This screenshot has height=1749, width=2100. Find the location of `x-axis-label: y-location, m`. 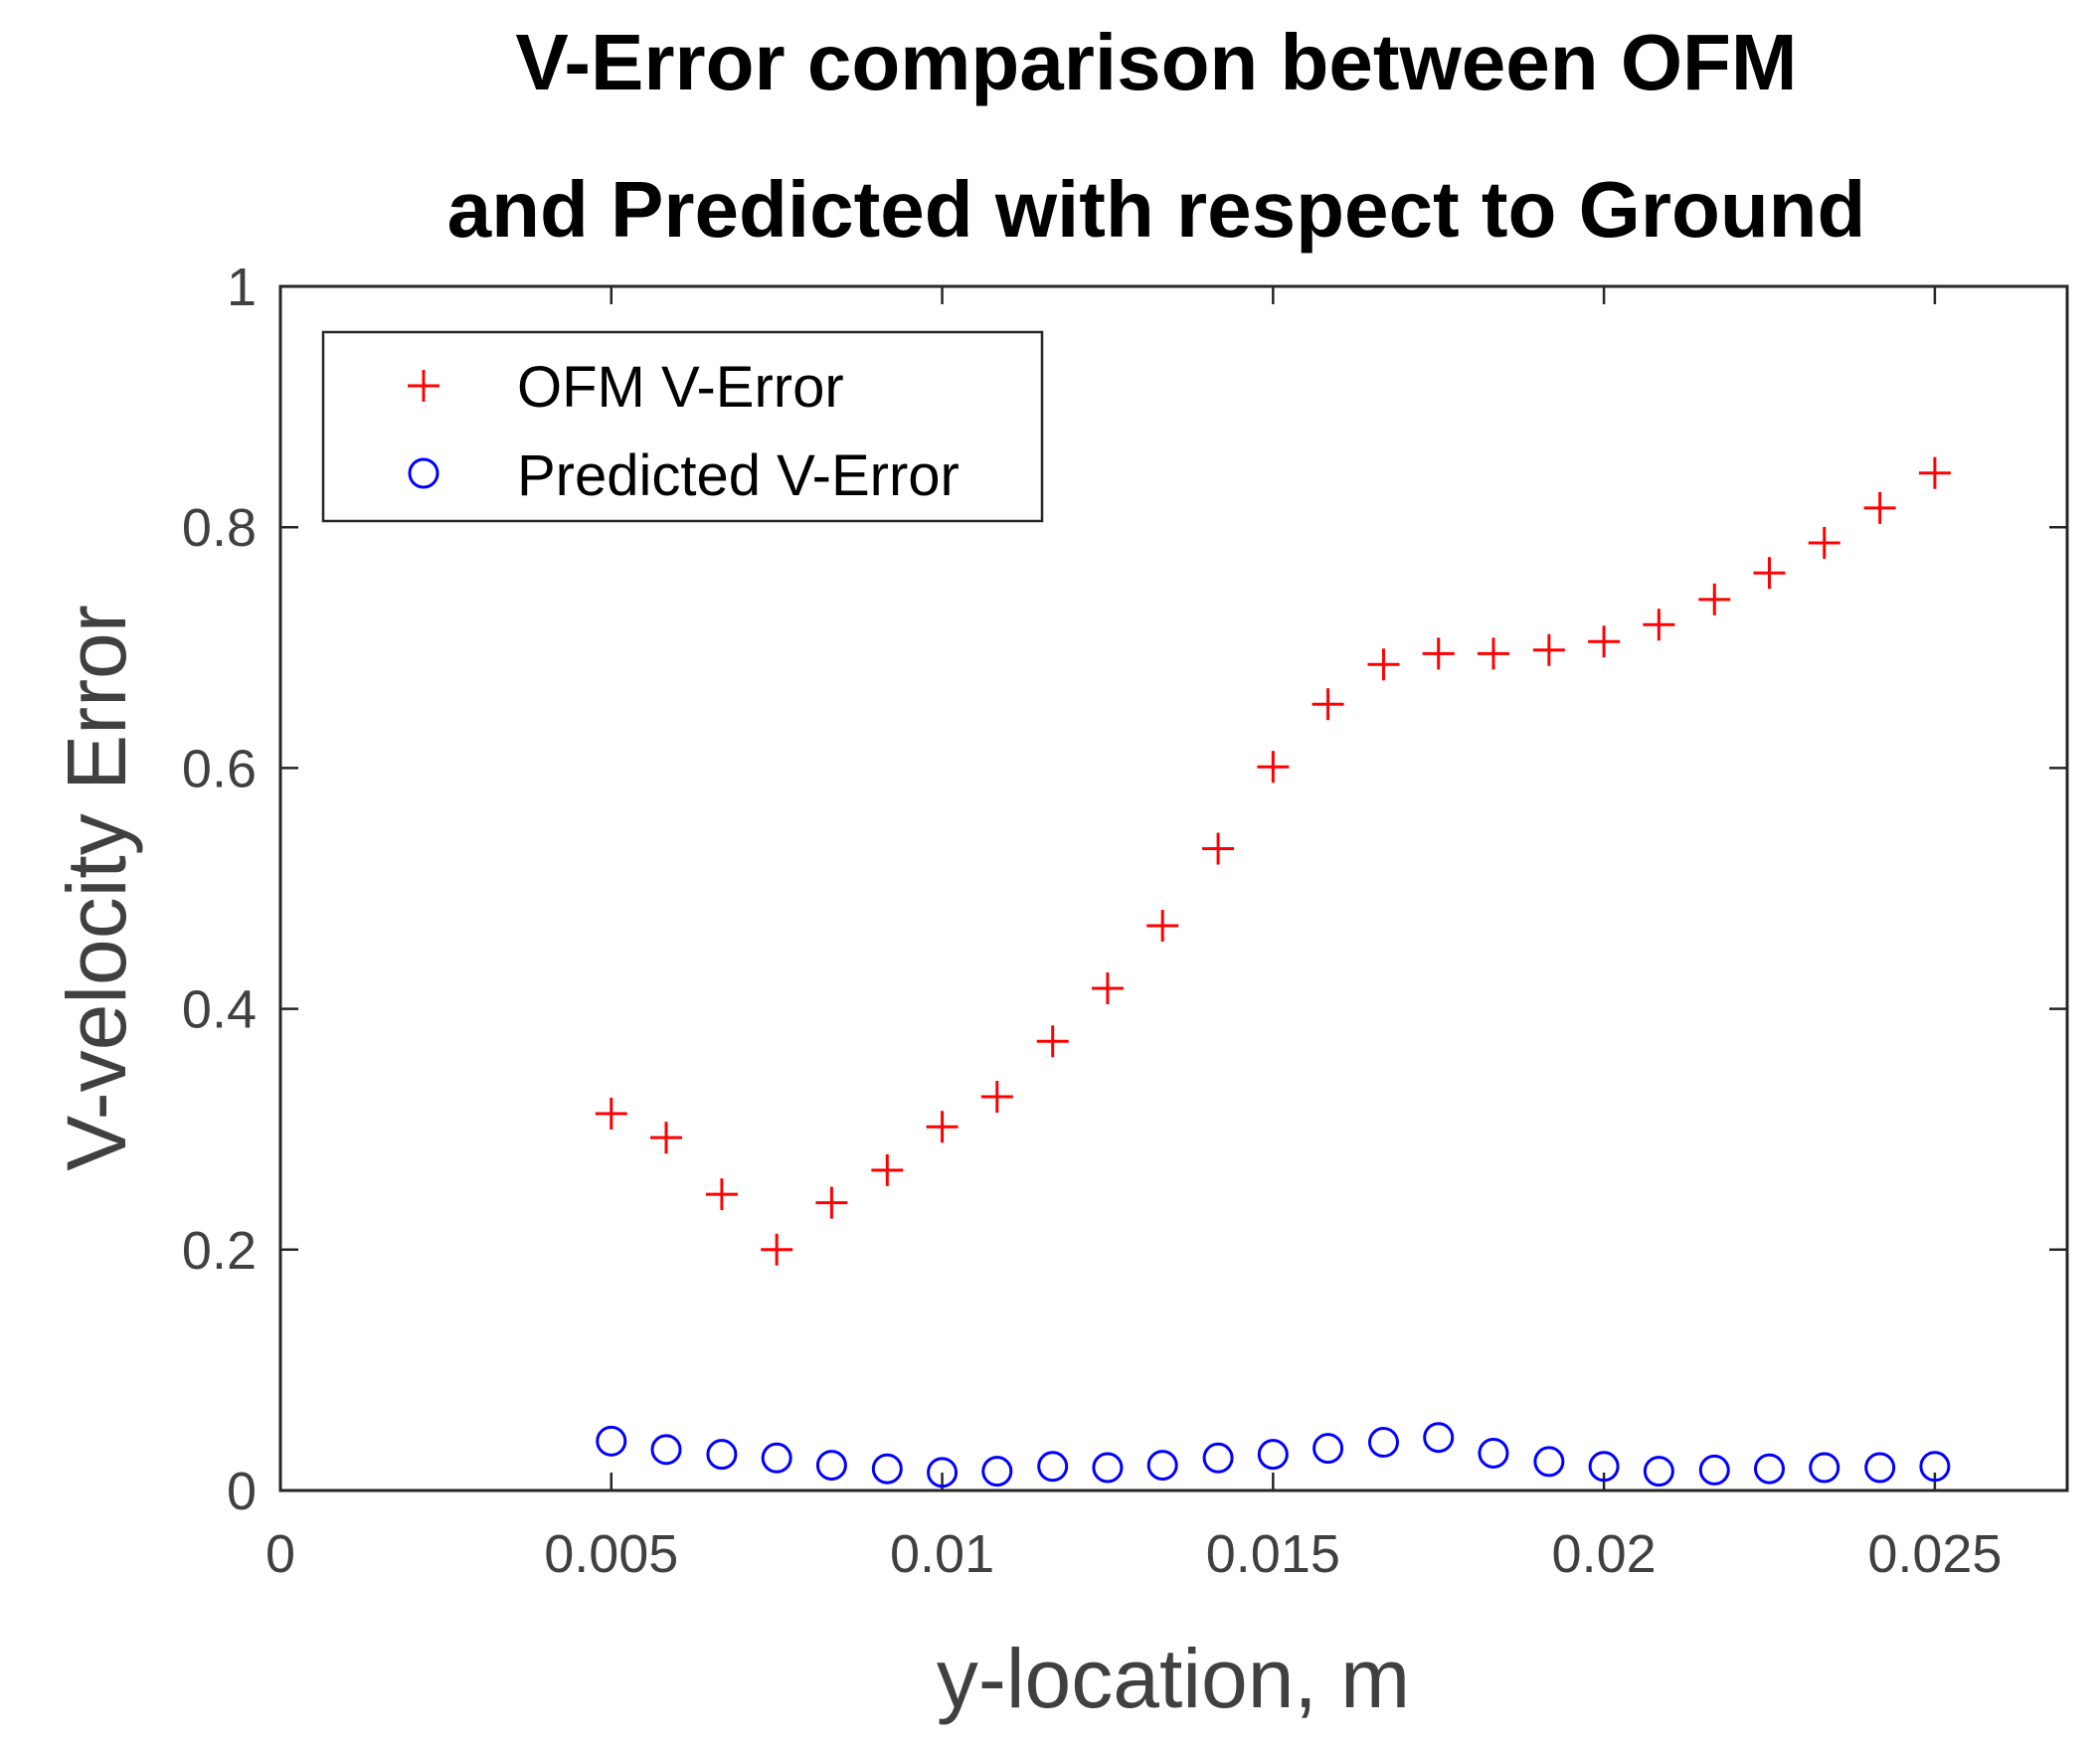

x-axis-label: y-location, m is located at coordinates (1173, 1679).